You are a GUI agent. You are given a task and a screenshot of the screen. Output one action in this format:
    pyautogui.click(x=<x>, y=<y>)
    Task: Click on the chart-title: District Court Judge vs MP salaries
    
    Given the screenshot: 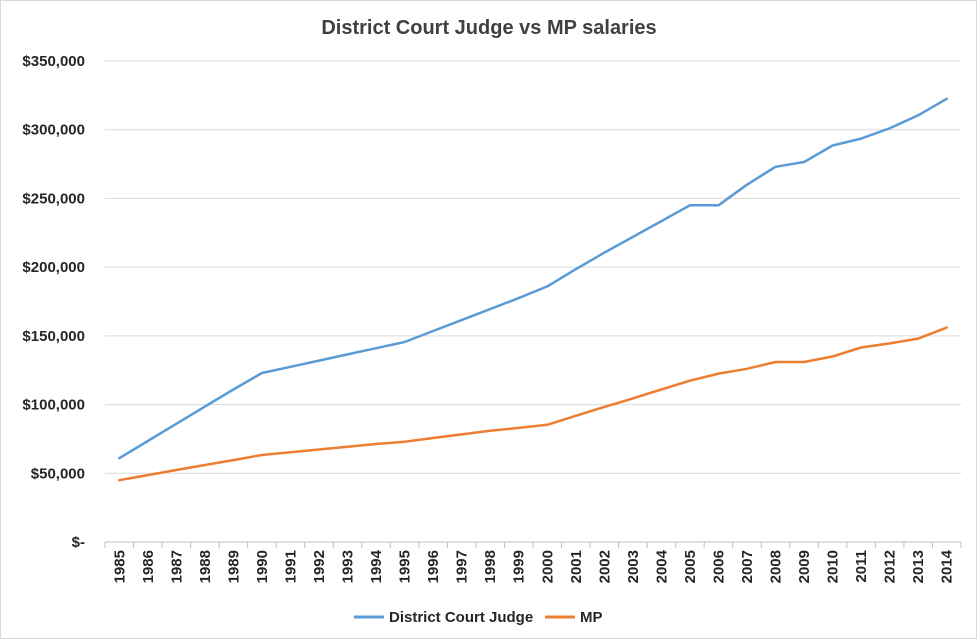 What is the action you would take?
    pyautogui.click(x=488, y=28)
    